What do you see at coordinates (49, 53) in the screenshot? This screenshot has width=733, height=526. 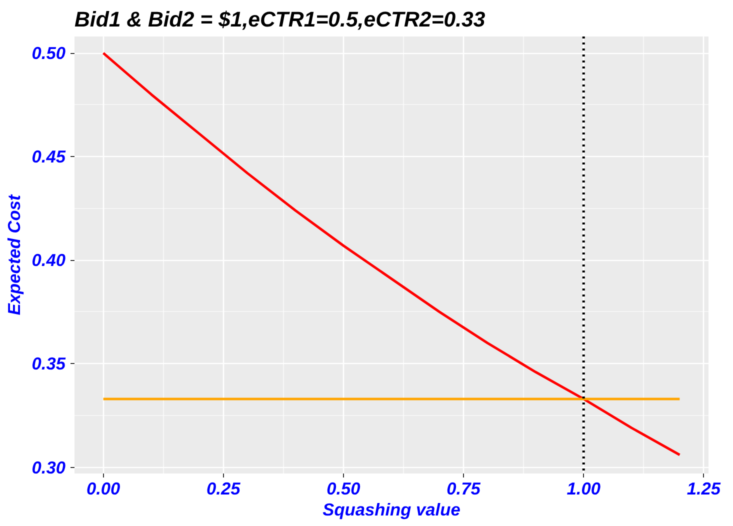 I see `y-tick-label: 0.50` at bounding box center [49, 53].